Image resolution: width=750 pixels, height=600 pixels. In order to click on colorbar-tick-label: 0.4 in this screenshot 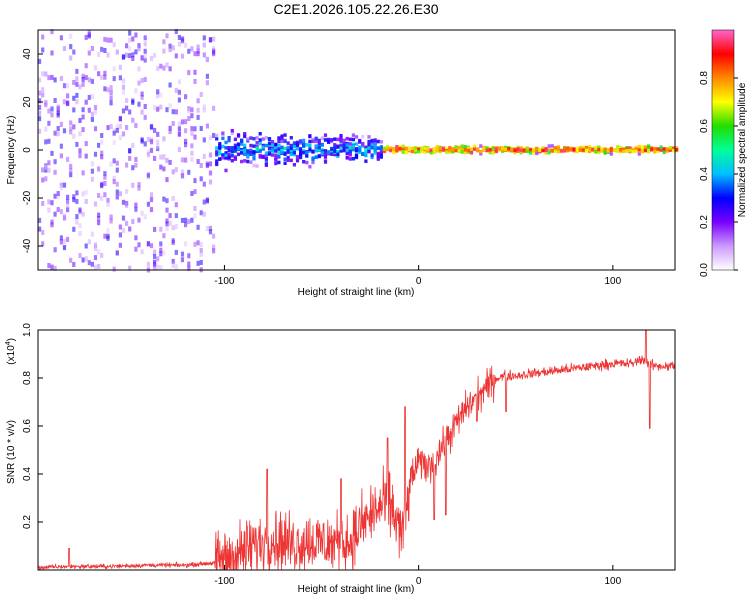, I will do `click(704, 174)`.